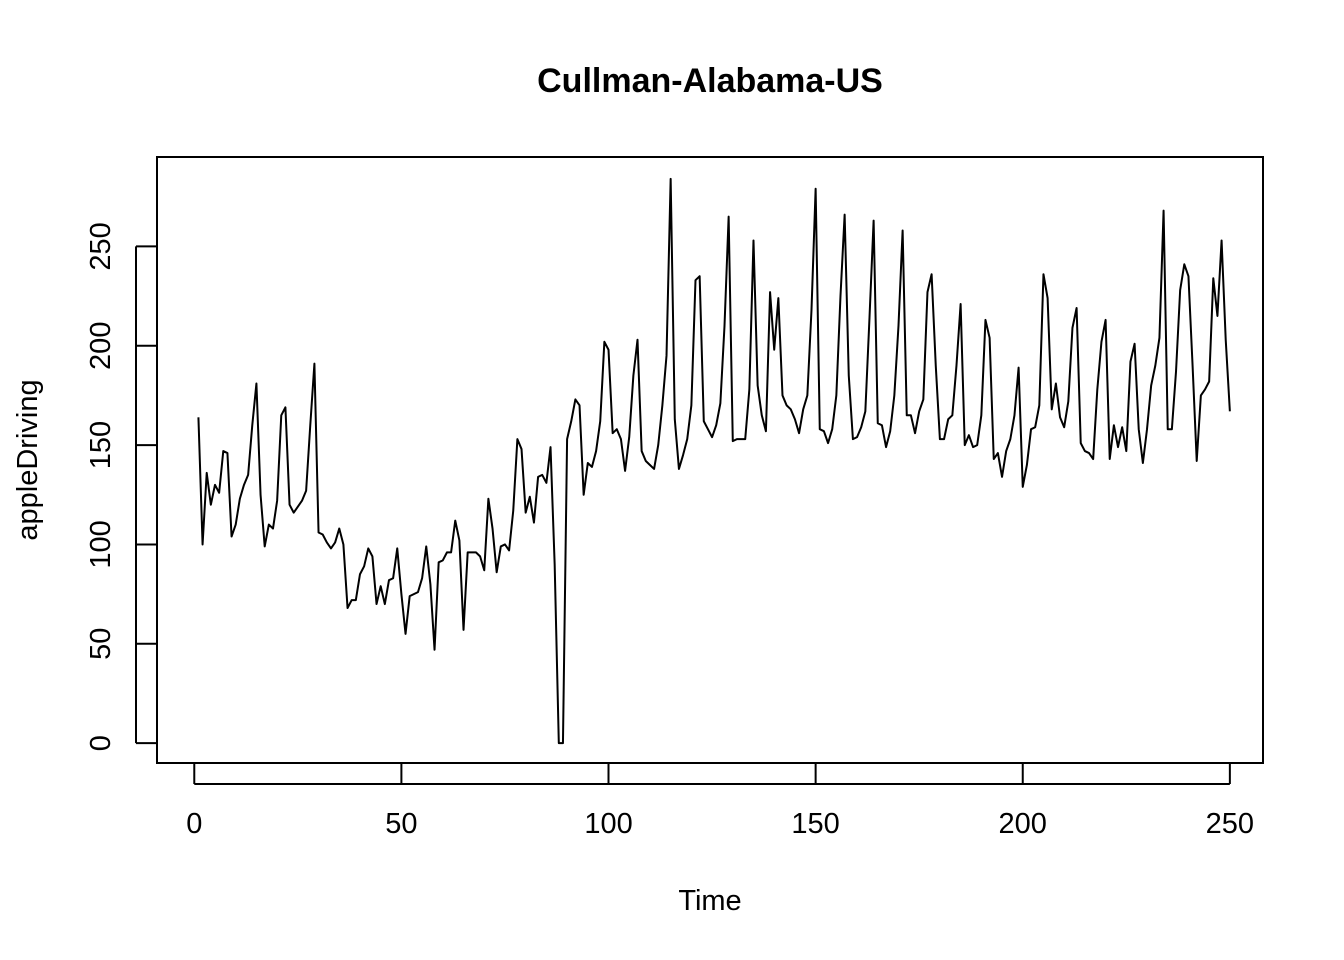 The height and width of the screenshot is (960, 1344). Describe the element at coordinates (1023, 824) in the screenshot. I see `x-tick-label: 200` at that location.